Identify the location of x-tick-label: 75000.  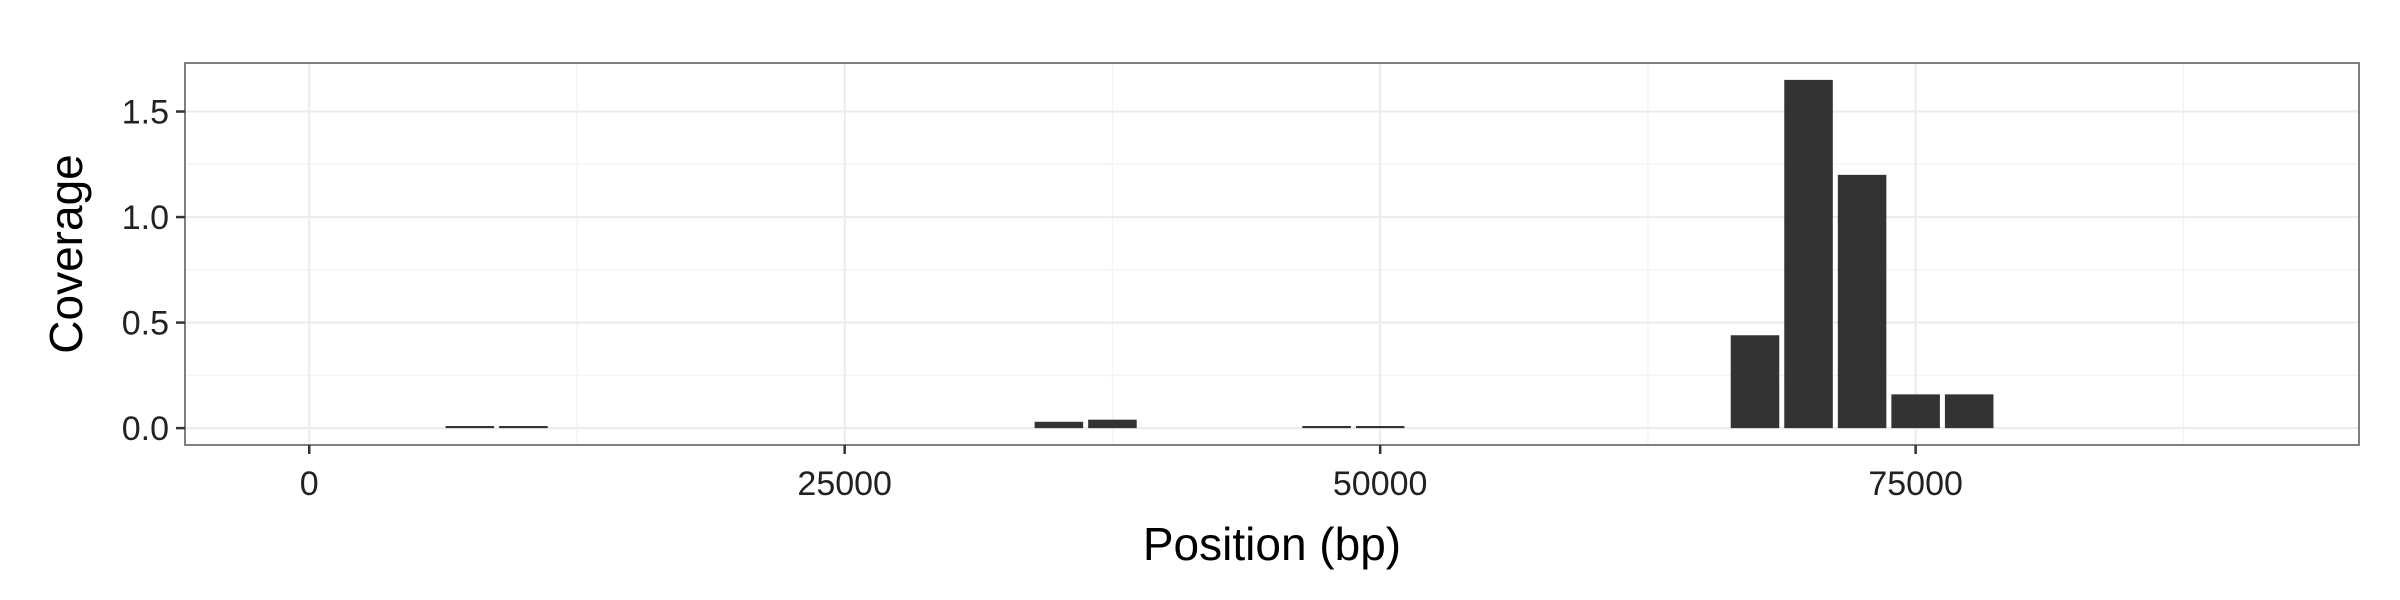
(1915, 484).